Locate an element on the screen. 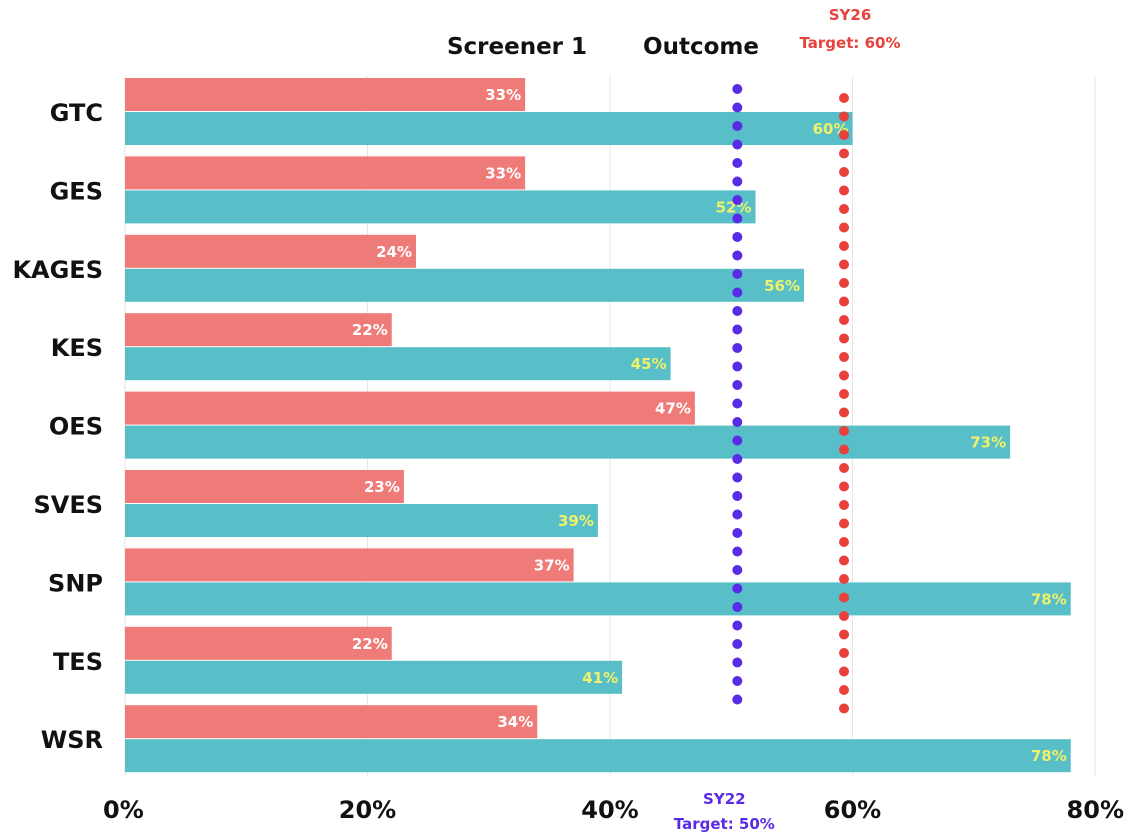  x-axis: 0% 20% 40% 60% 80% is located at coordinates (613, 810).